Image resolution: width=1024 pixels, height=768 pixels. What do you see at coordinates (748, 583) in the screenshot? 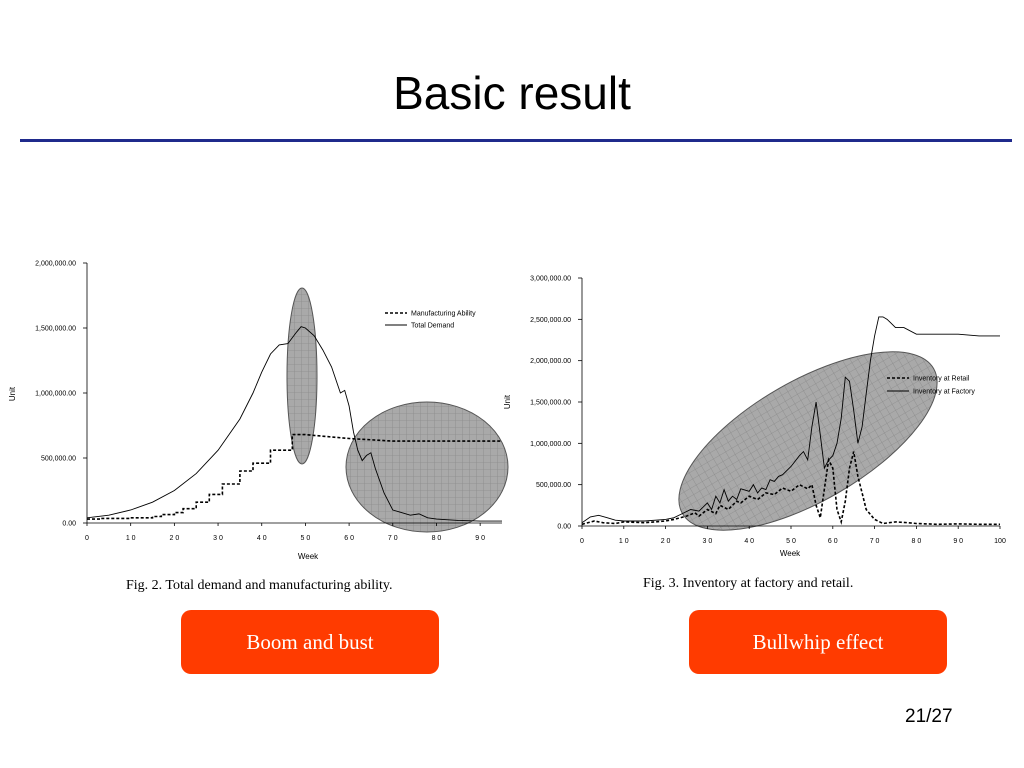
I see `figure-3-caption: Fig. 3. Inventory at factory and retail.` at bounding box center [748, 583].